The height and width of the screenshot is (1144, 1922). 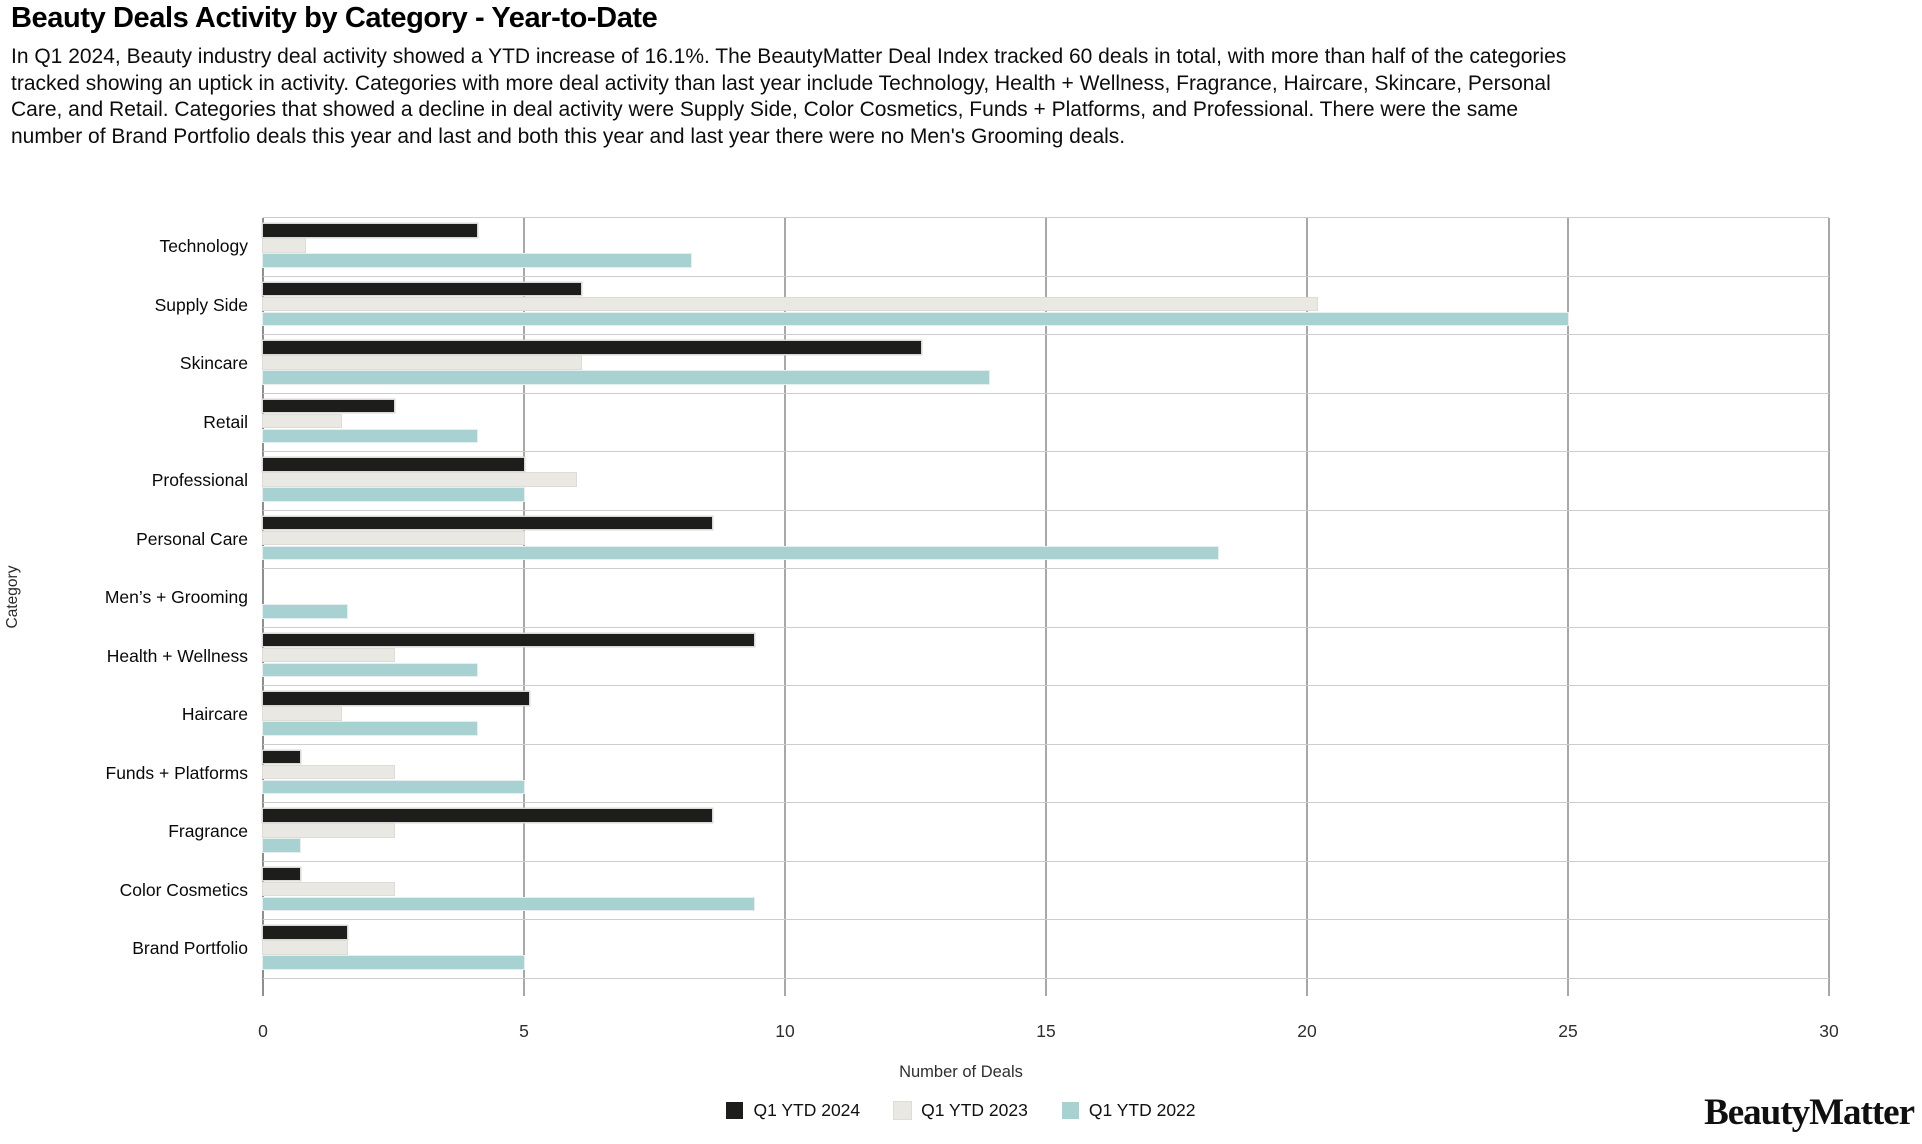 What do you see at coordinates (420, 479) in the screenshot?
I see `bar-q1-ytd-2023-professional` at bounding box center [420, 479].